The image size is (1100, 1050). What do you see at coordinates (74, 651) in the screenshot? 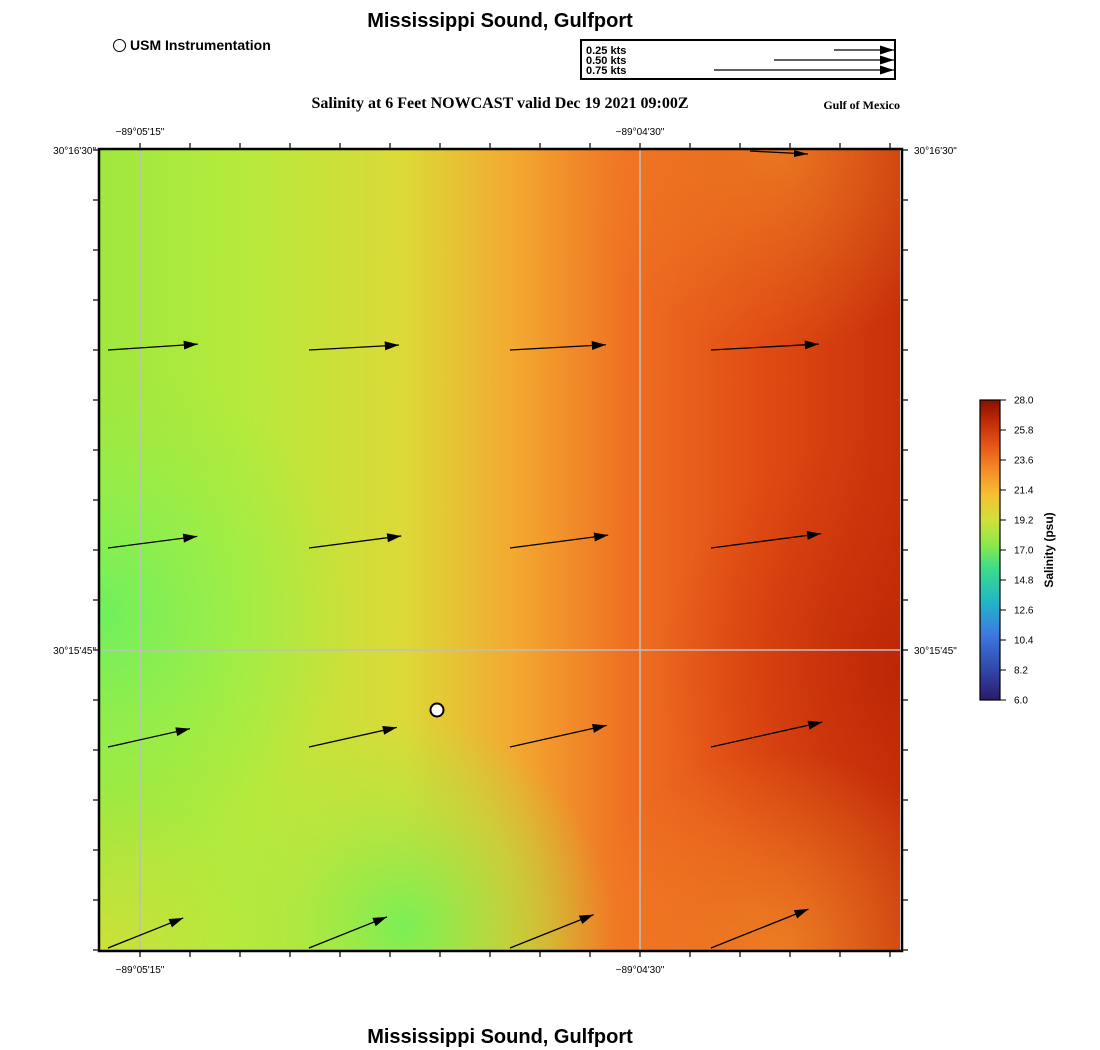
I see `y-tick-label-left-2: 30°15'45"` at bounding box center [74, 651].